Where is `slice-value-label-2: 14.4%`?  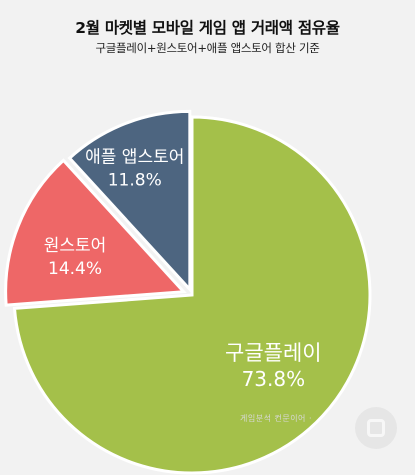
slice-value-label-2: 14.4% is located at coordinates (75, 269).